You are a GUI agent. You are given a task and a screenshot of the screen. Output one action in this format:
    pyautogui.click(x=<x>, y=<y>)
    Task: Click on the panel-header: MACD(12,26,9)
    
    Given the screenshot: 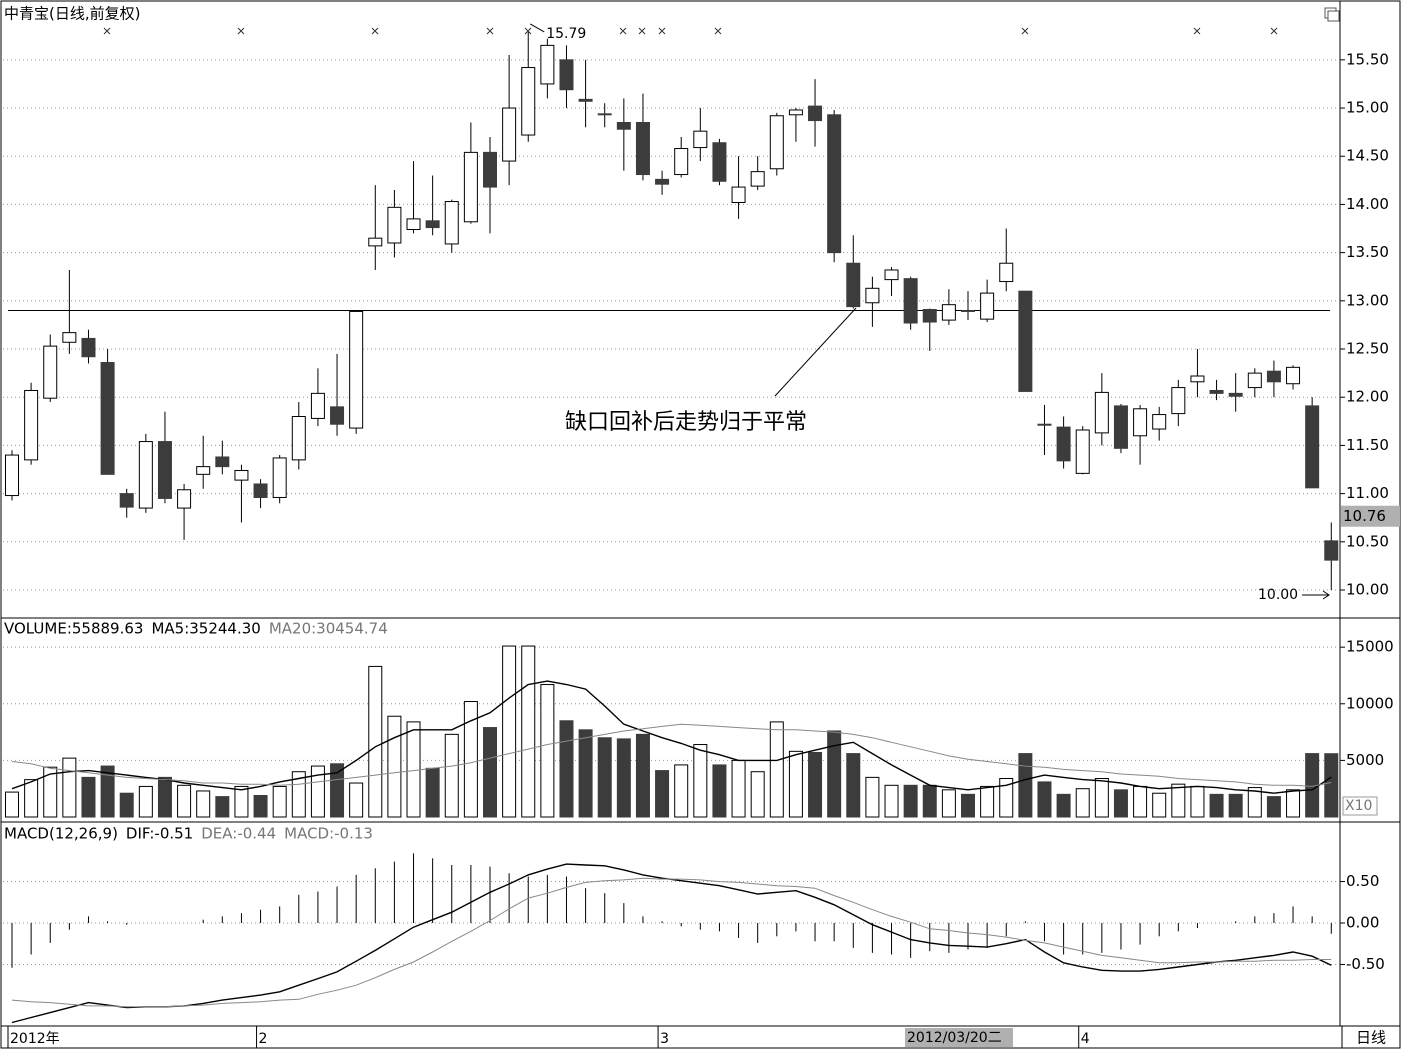 What is the action you would take?
    pyautogui.click(x=61, y=834)
    